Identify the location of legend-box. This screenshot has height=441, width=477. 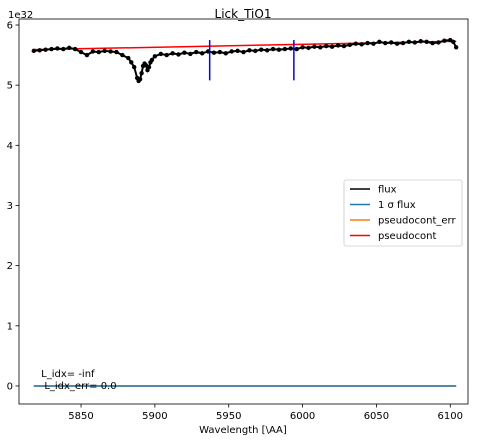
(403, 213).